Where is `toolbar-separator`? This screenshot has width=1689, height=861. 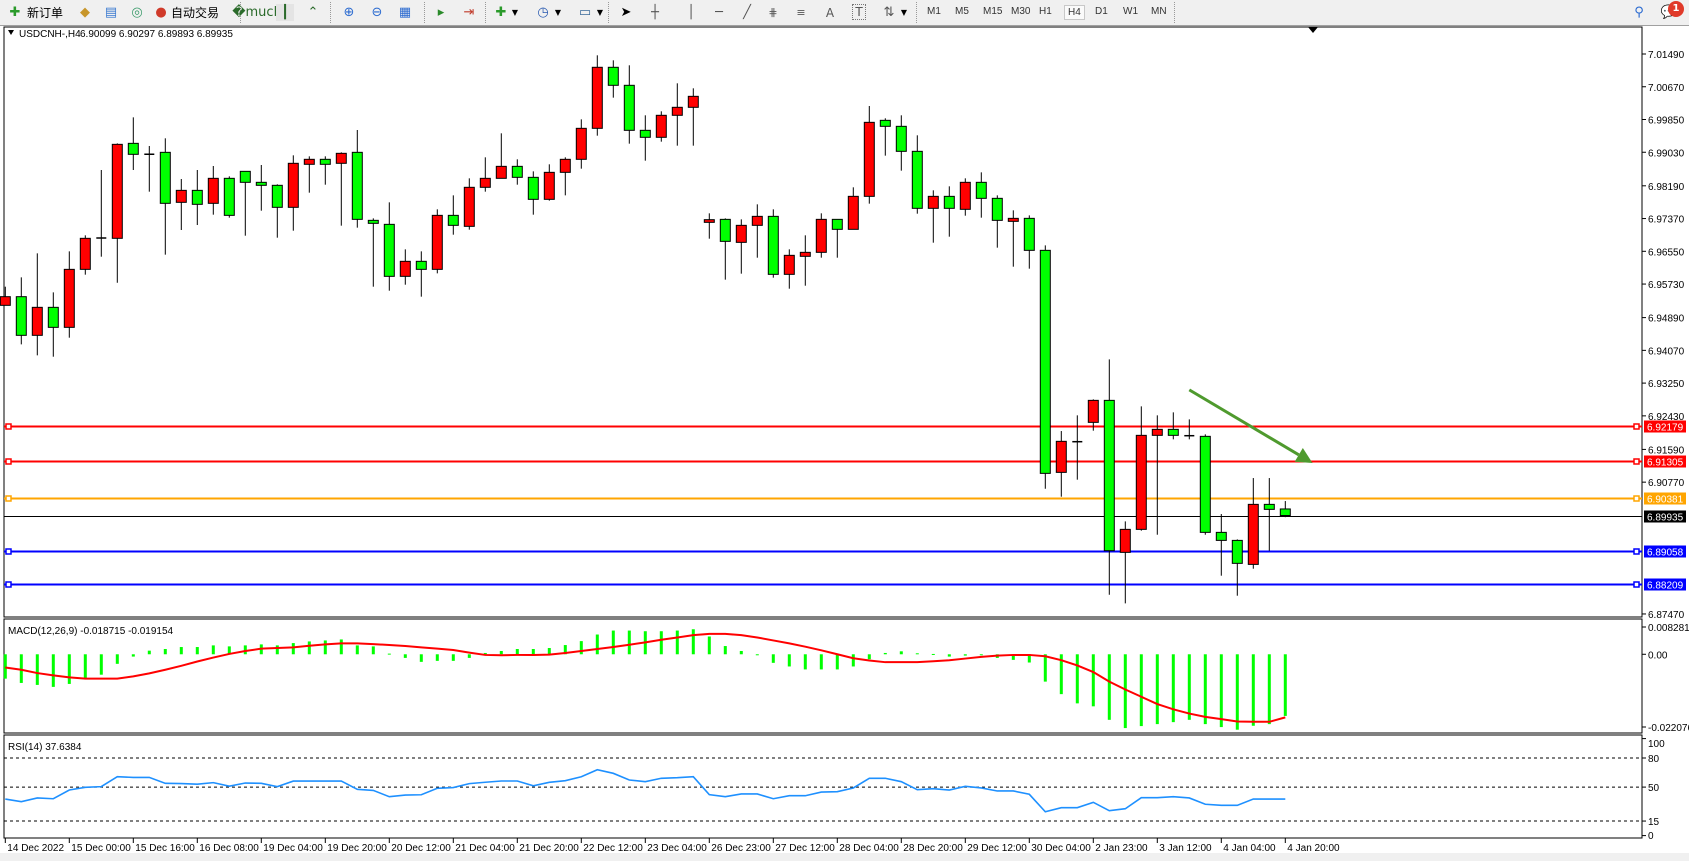 toolbar-separator is located at coordinates (425, 12).